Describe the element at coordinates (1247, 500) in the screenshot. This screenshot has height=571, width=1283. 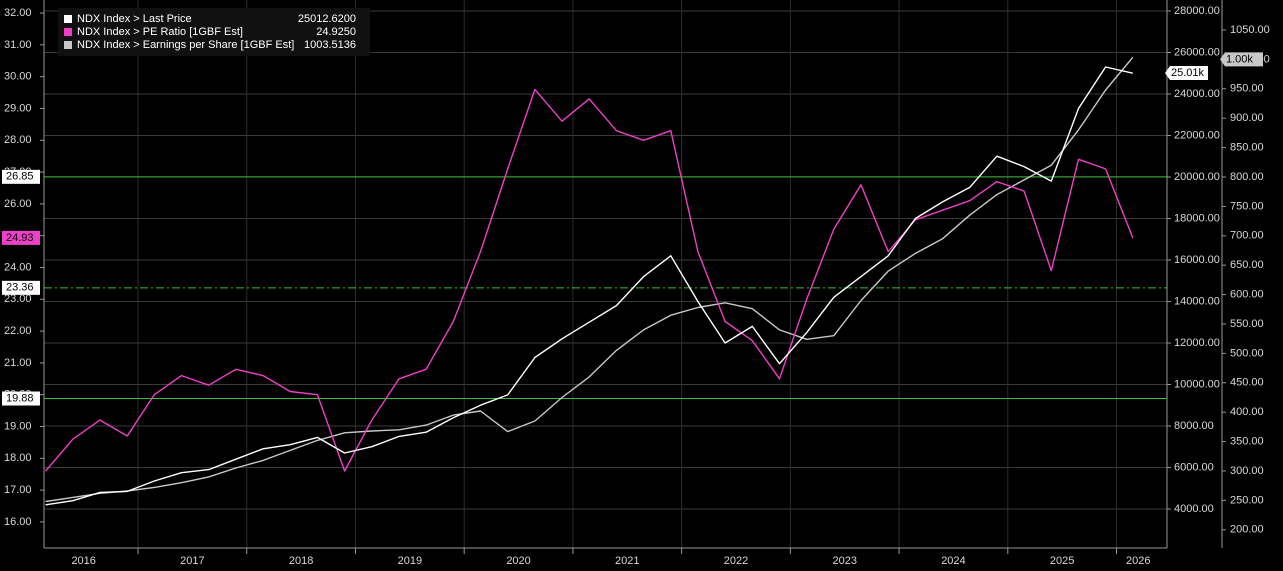
I see `y3-tick-label: 250.00` at that location.